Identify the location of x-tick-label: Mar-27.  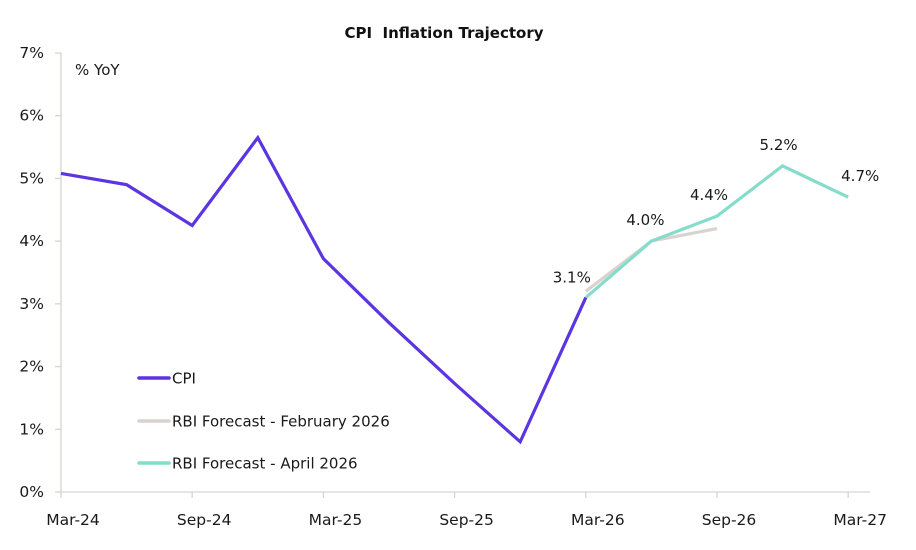
(860, 520).